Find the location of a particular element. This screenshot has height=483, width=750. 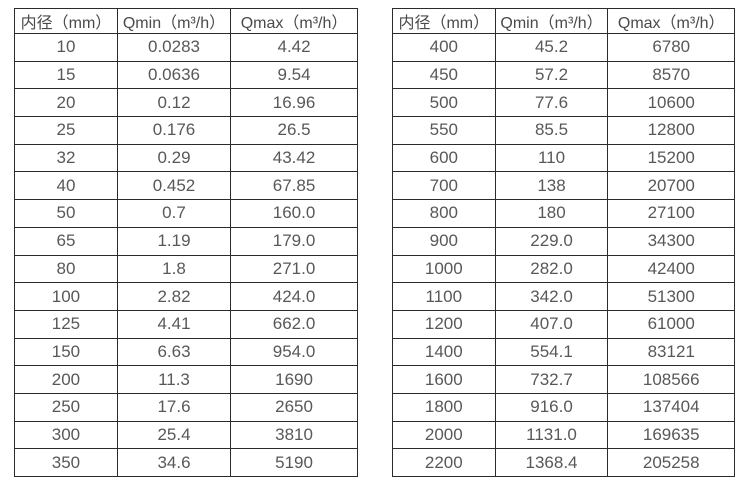

table-cell: 34.6 is located at coordinates (174, 462).